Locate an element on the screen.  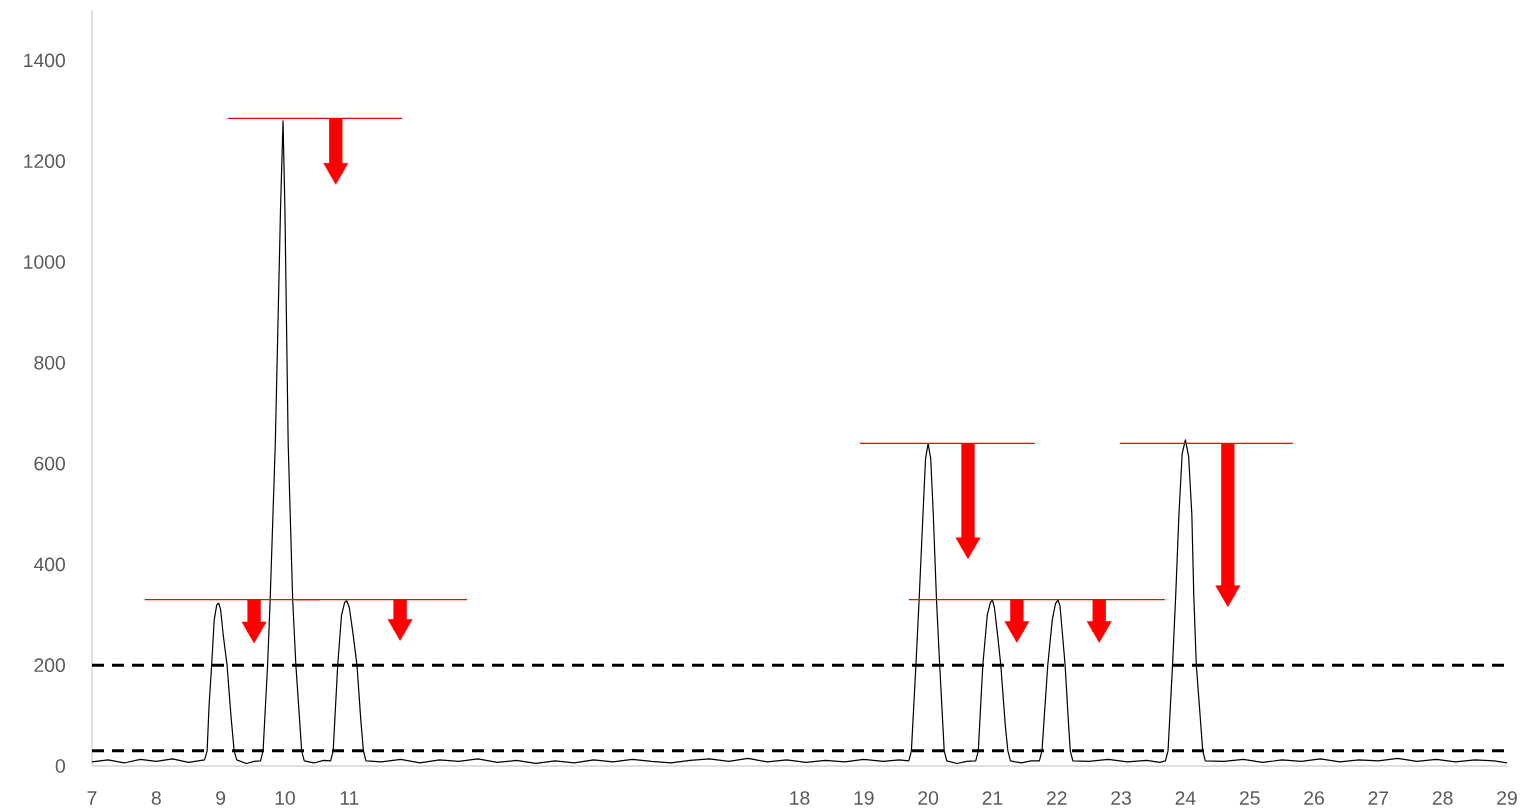
y-tick-label: 400 is located at coordinates (49, 564).